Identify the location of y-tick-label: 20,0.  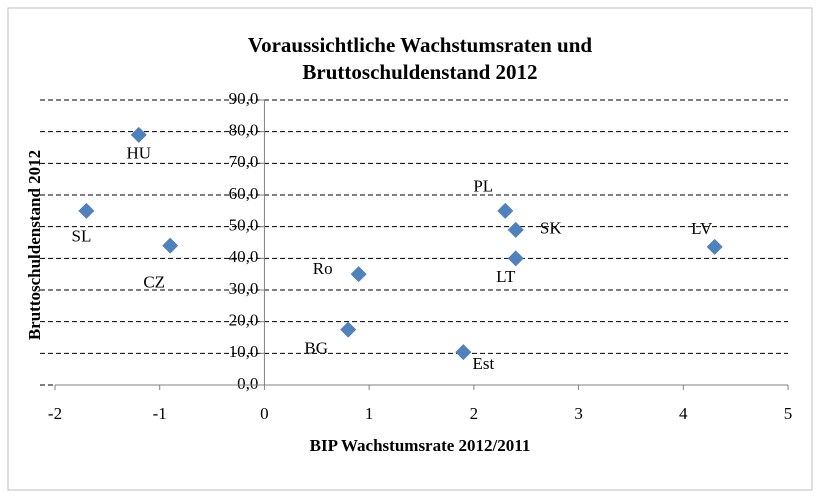
(244, 320).